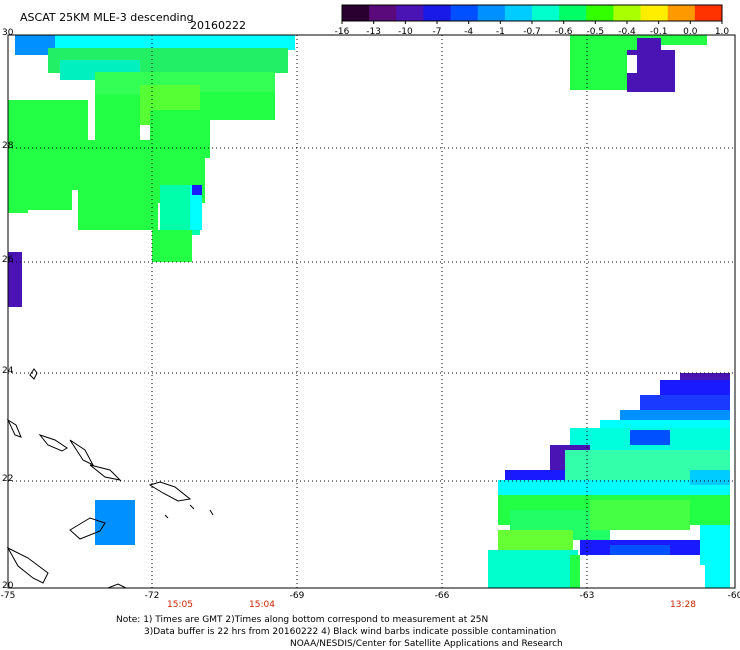 This screenshot has width=740, height=650. I want to click on latitude-label: 26, so click(8, 260).